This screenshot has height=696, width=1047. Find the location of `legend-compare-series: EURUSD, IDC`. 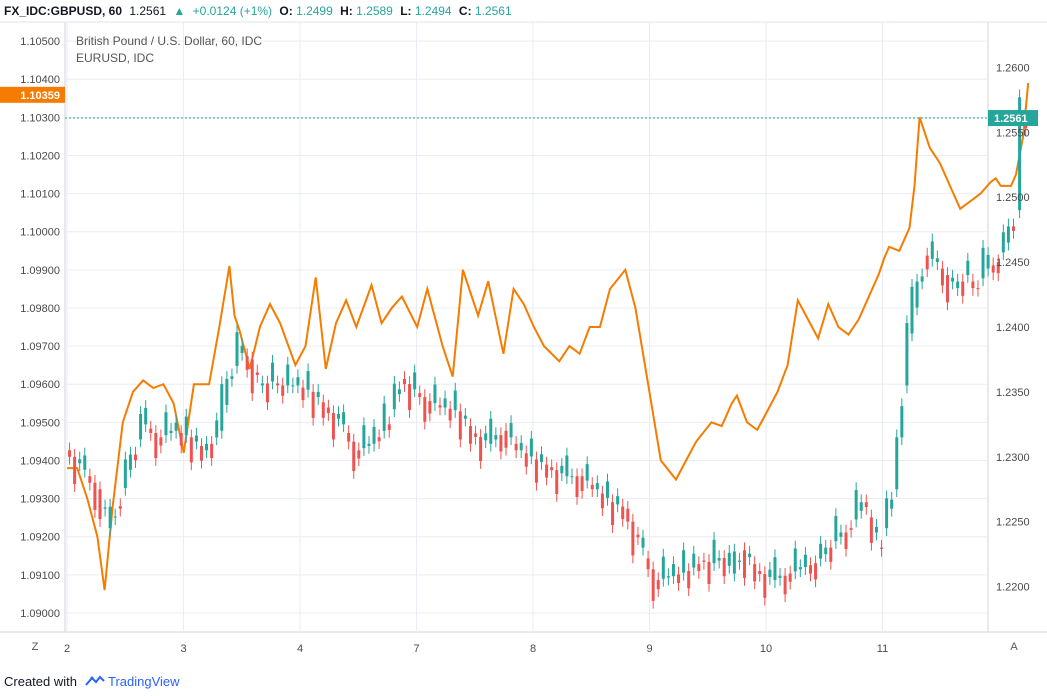

legend-compare-series: EURUSD, IDC is located at coordinates (115, 58).